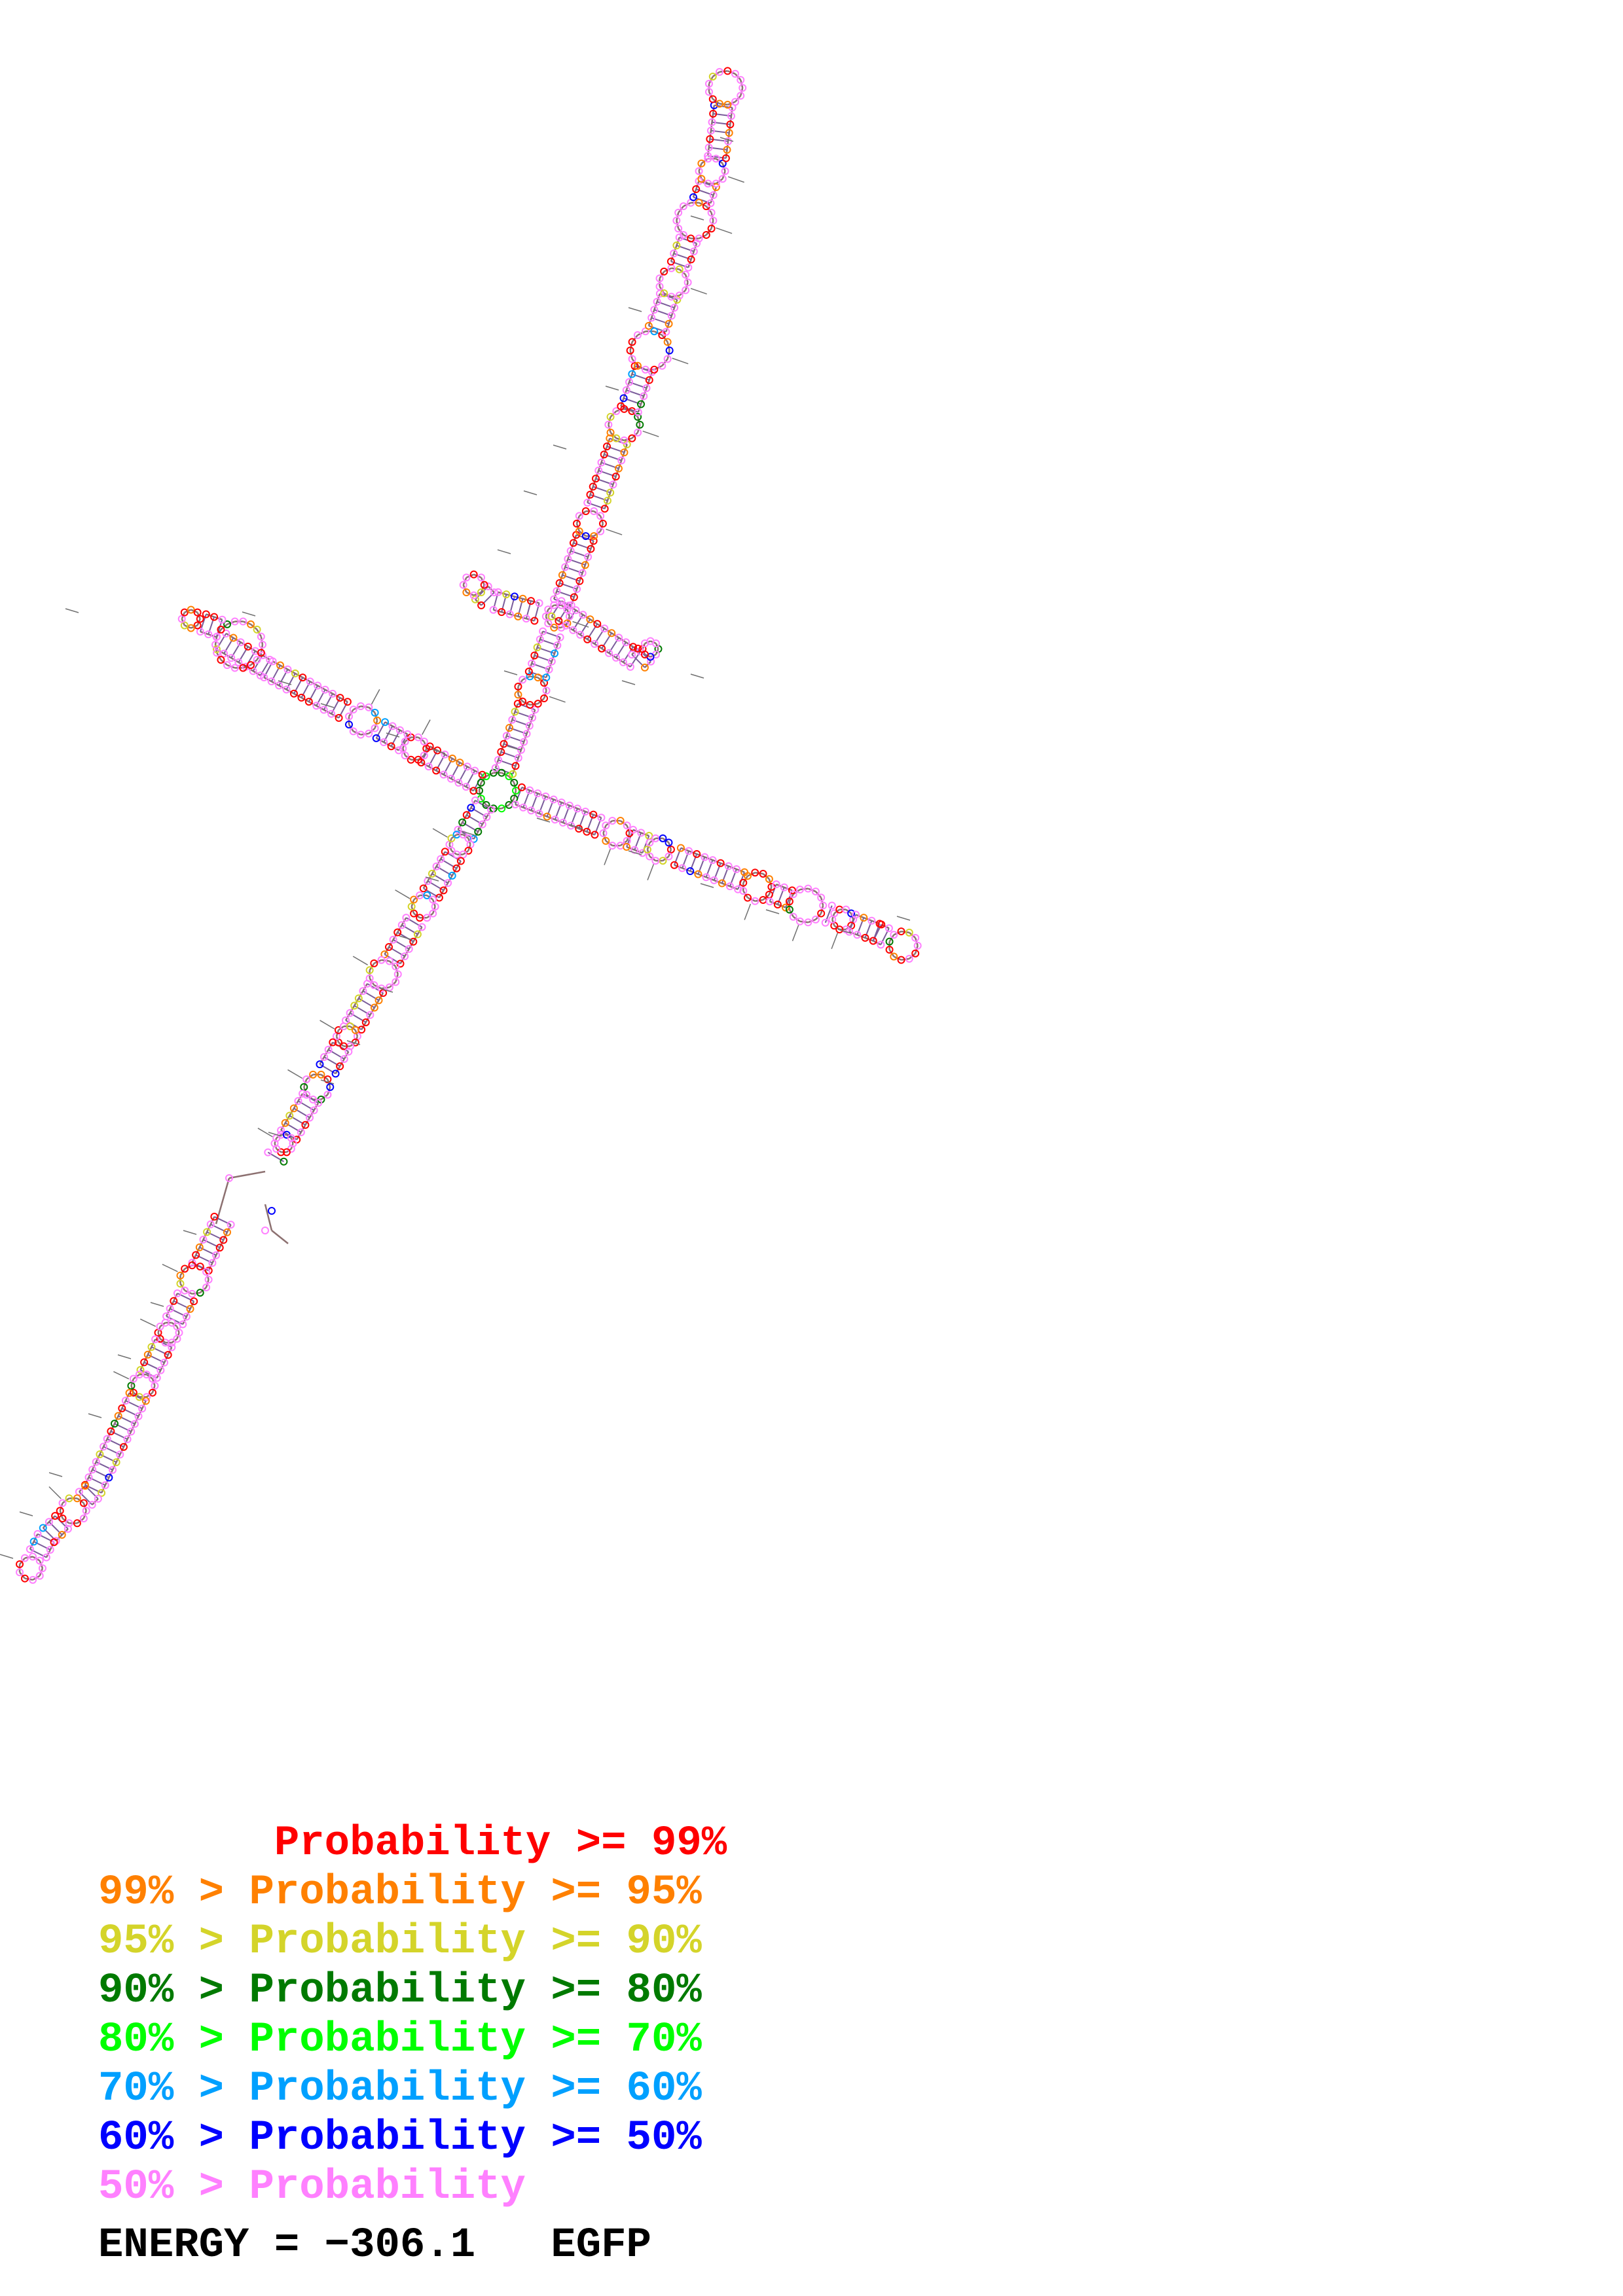 The image size is (1623, 2296). What do you see at coordinates (312, 2187) in the screenshot?
I see `legend-item: 50% > Probability` at bounding box center [312, 2187].